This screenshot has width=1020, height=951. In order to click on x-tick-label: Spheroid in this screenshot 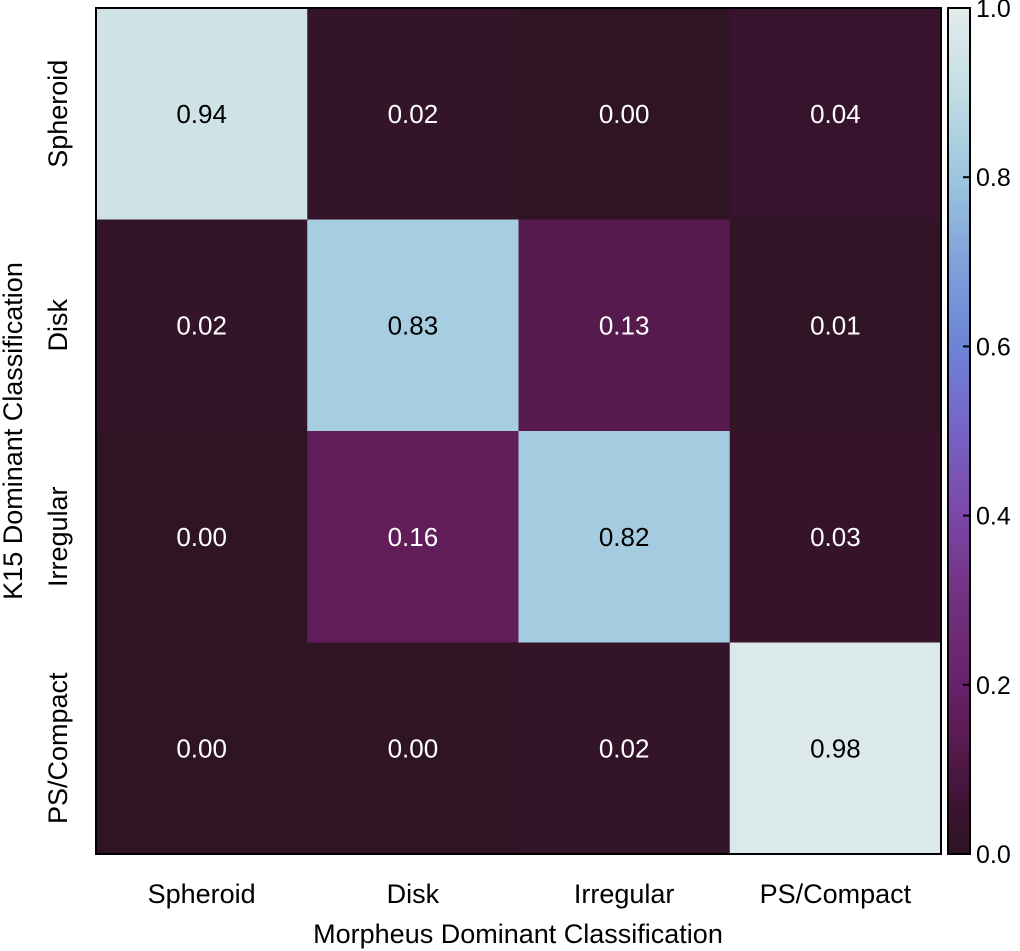, I will do `click(202, 894)`.